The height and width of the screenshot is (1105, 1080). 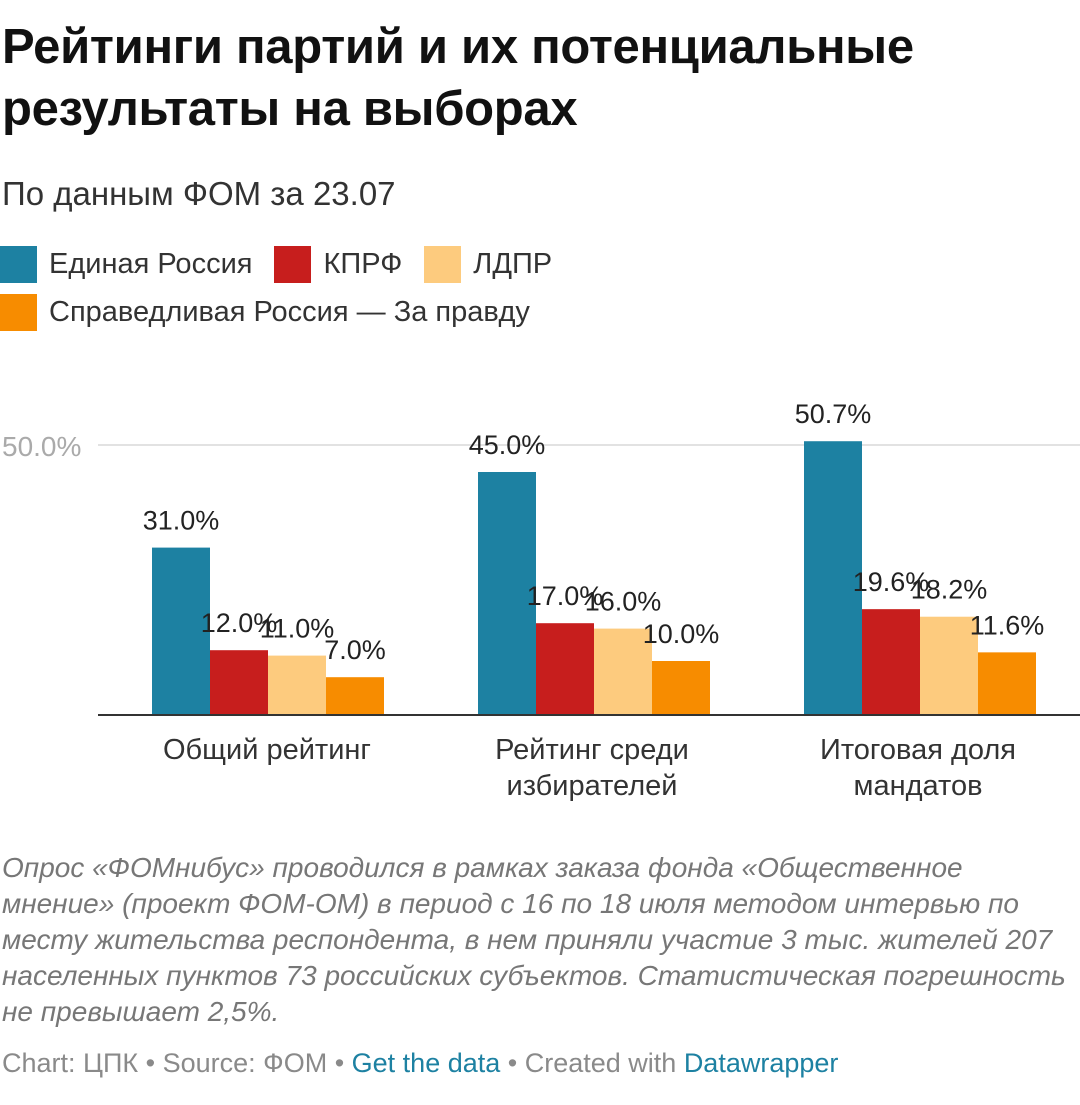 What do you see at coordinates (833, 414) in the screenshot?
I see `bar-value-label: 50.7%` at bounding box center [833, 414].